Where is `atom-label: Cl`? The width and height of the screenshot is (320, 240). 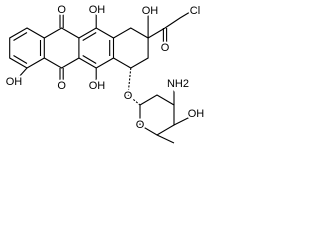
atom-label: Cl is located at coordinates (195, 11).